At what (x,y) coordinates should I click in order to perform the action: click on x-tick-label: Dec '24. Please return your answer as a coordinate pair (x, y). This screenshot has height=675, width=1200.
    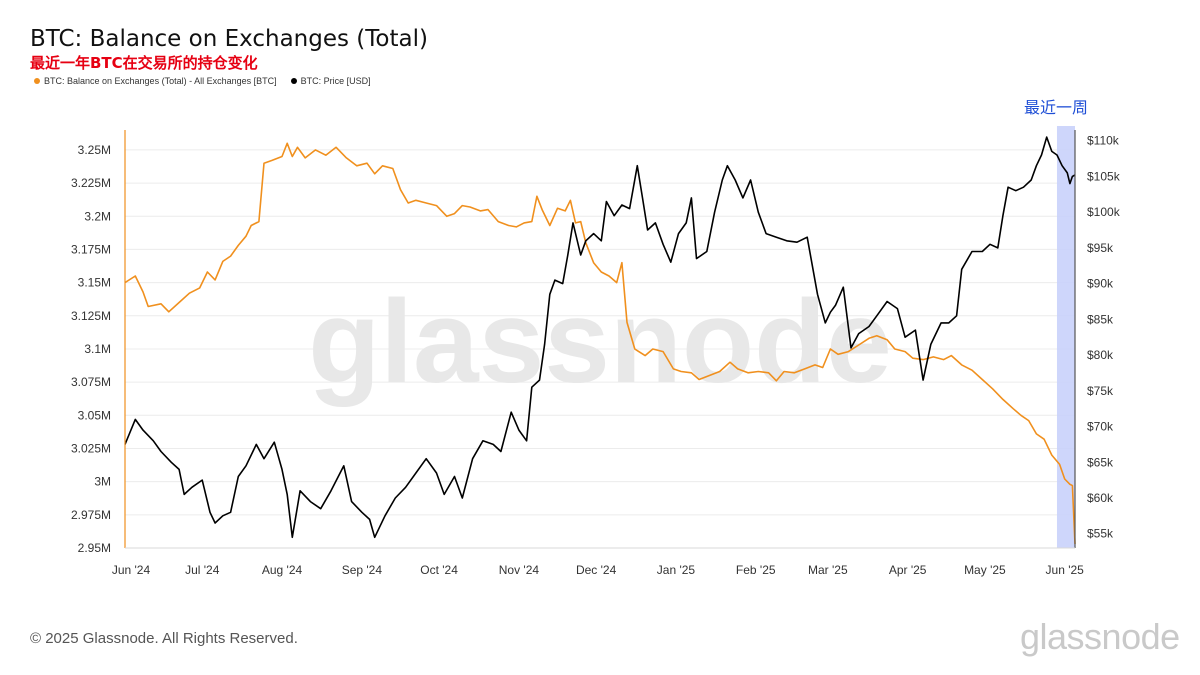
    Looking at the image, I should click on (596, 570).